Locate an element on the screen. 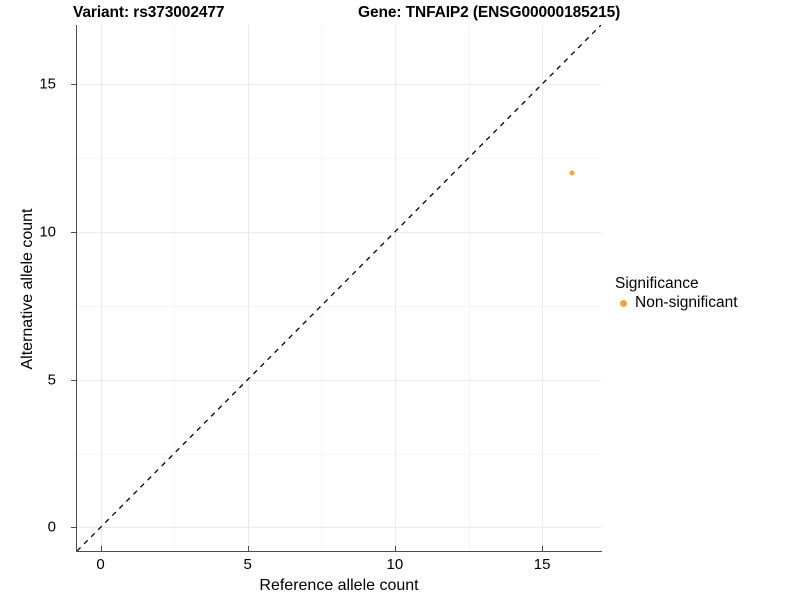 The width and height of the screenshot is (800, 600). x-axis-label: Reference allele count is located at coordinates (339, 585).